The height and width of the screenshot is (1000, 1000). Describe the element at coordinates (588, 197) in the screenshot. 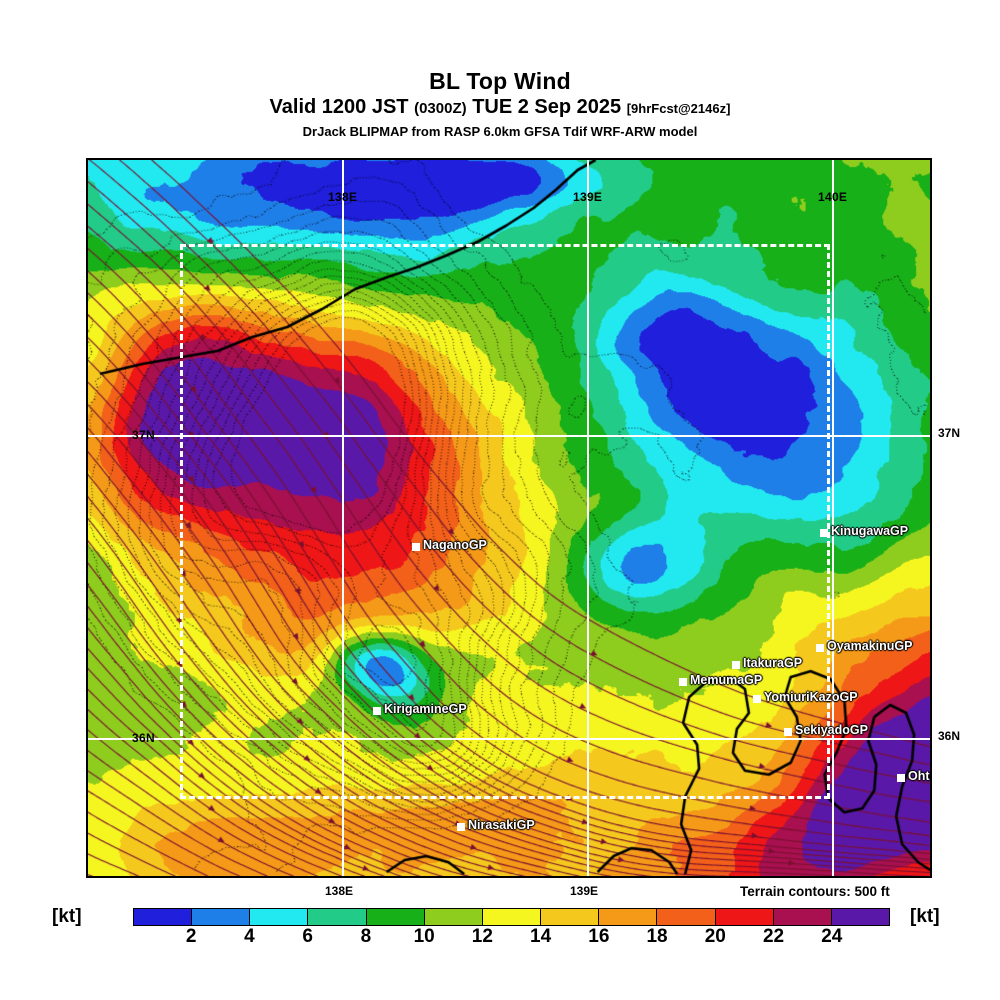

I see `lon-label-top-139E: 139E` at that location.